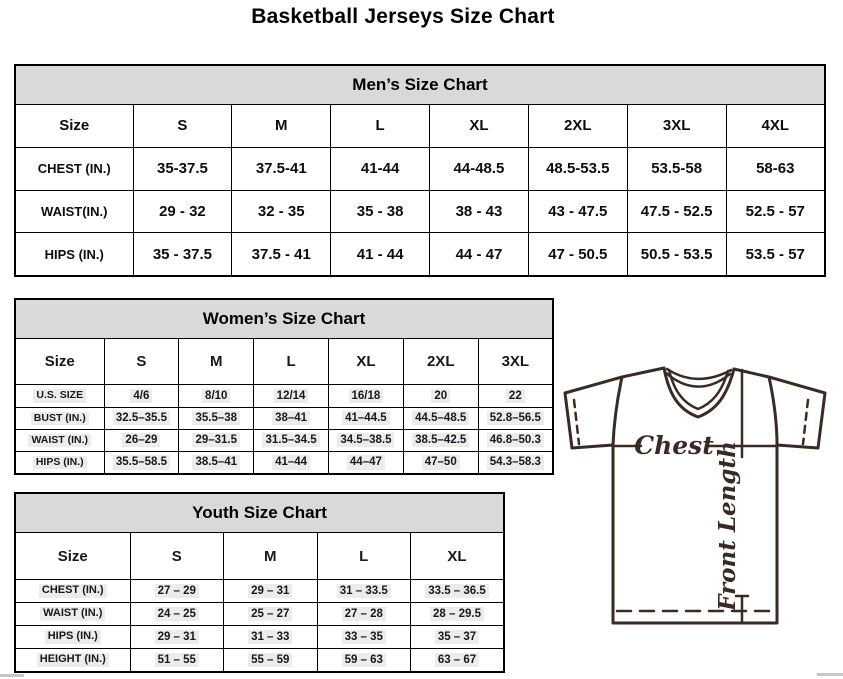  What do you see at coordinates (74, 212) in the screenshot?
I see `men-row-label-text: WAIST(IN.)` at bounding box center [74, 212].